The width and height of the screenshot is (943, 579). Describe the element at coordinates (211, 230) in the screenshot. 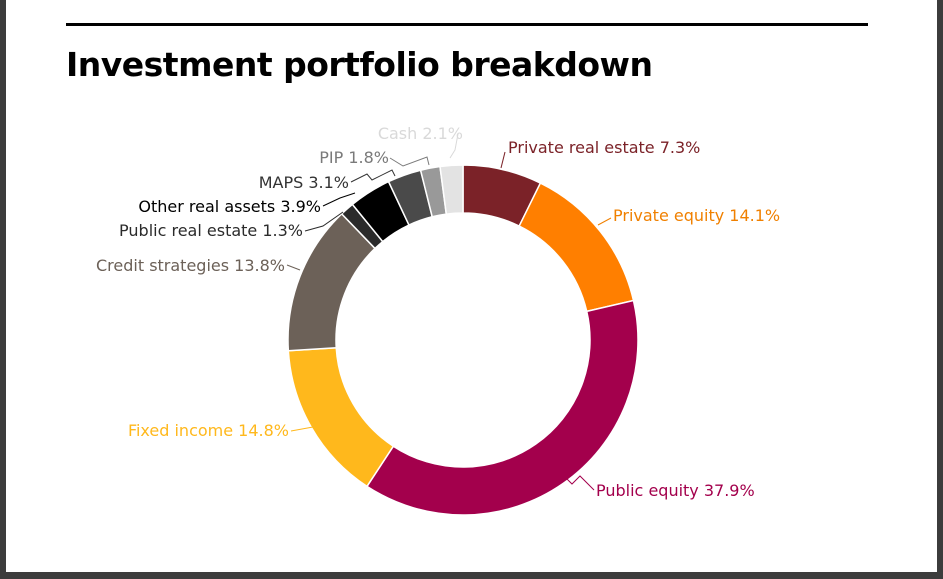

I see `label-public-real-estate: Public real estate 1.3%` at that location.